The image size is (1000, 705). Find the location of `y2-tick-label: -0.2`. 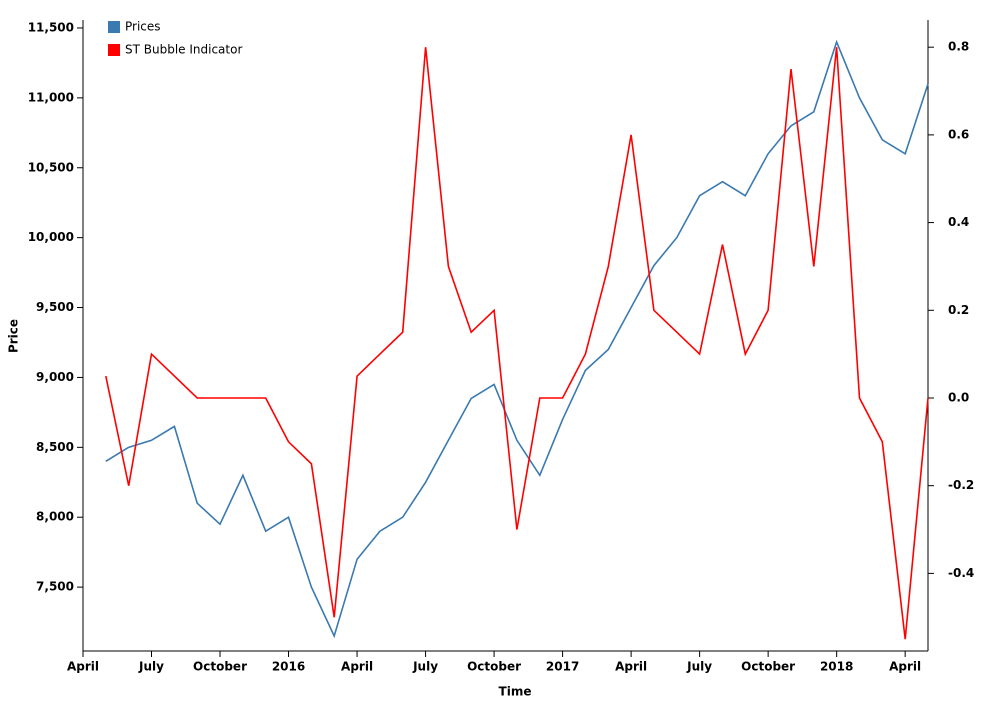

y2-tick-label: -0.2 is located at coordinates (961, 485).